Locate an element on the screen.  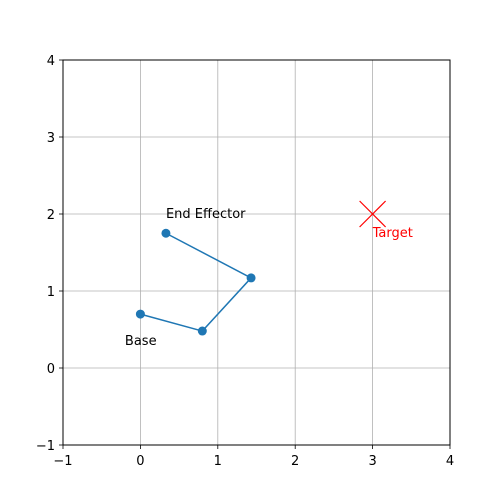
x-tick-label: 4 is located at coordinates (450, 461).